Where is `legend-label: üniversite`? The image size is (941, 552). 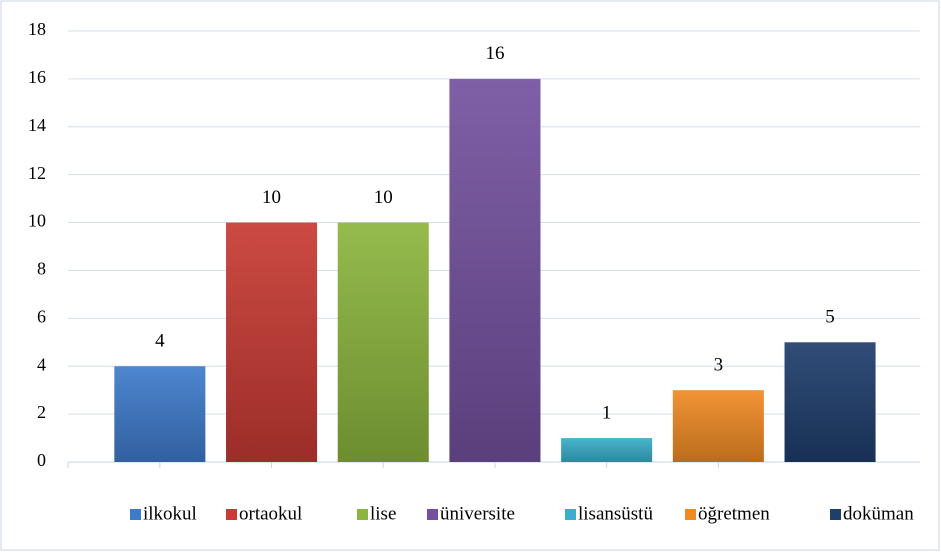 legend-label: üniversite is located at coordinates (477, 513).